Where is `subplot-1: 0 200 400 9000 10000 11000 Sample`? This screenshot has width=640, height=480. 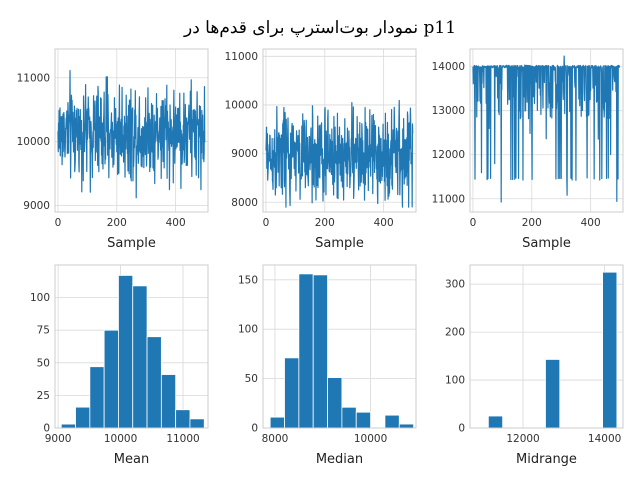
subplot-1: 0 200 400 9000 10000 11000 Sample is located at coordinates (113, 149).